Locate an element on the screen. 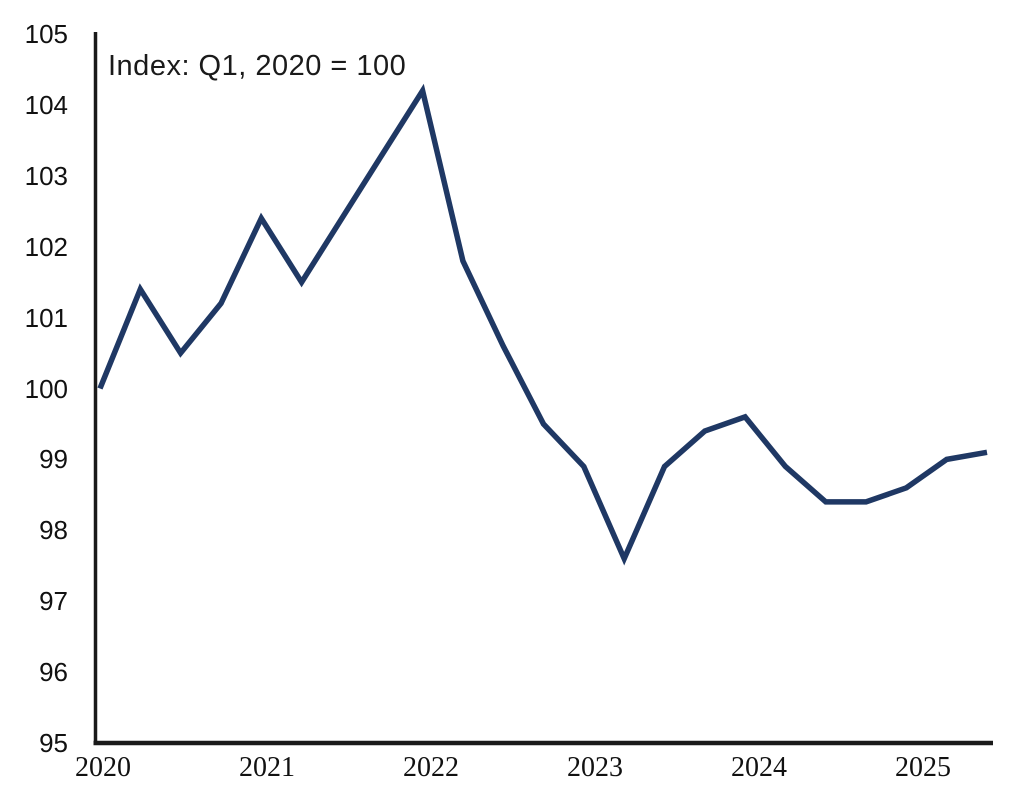 Image resolution: width=1024 pixels, height=807 pixels. y-axis-tick-label: 103 is located at coordinates (46, 175).